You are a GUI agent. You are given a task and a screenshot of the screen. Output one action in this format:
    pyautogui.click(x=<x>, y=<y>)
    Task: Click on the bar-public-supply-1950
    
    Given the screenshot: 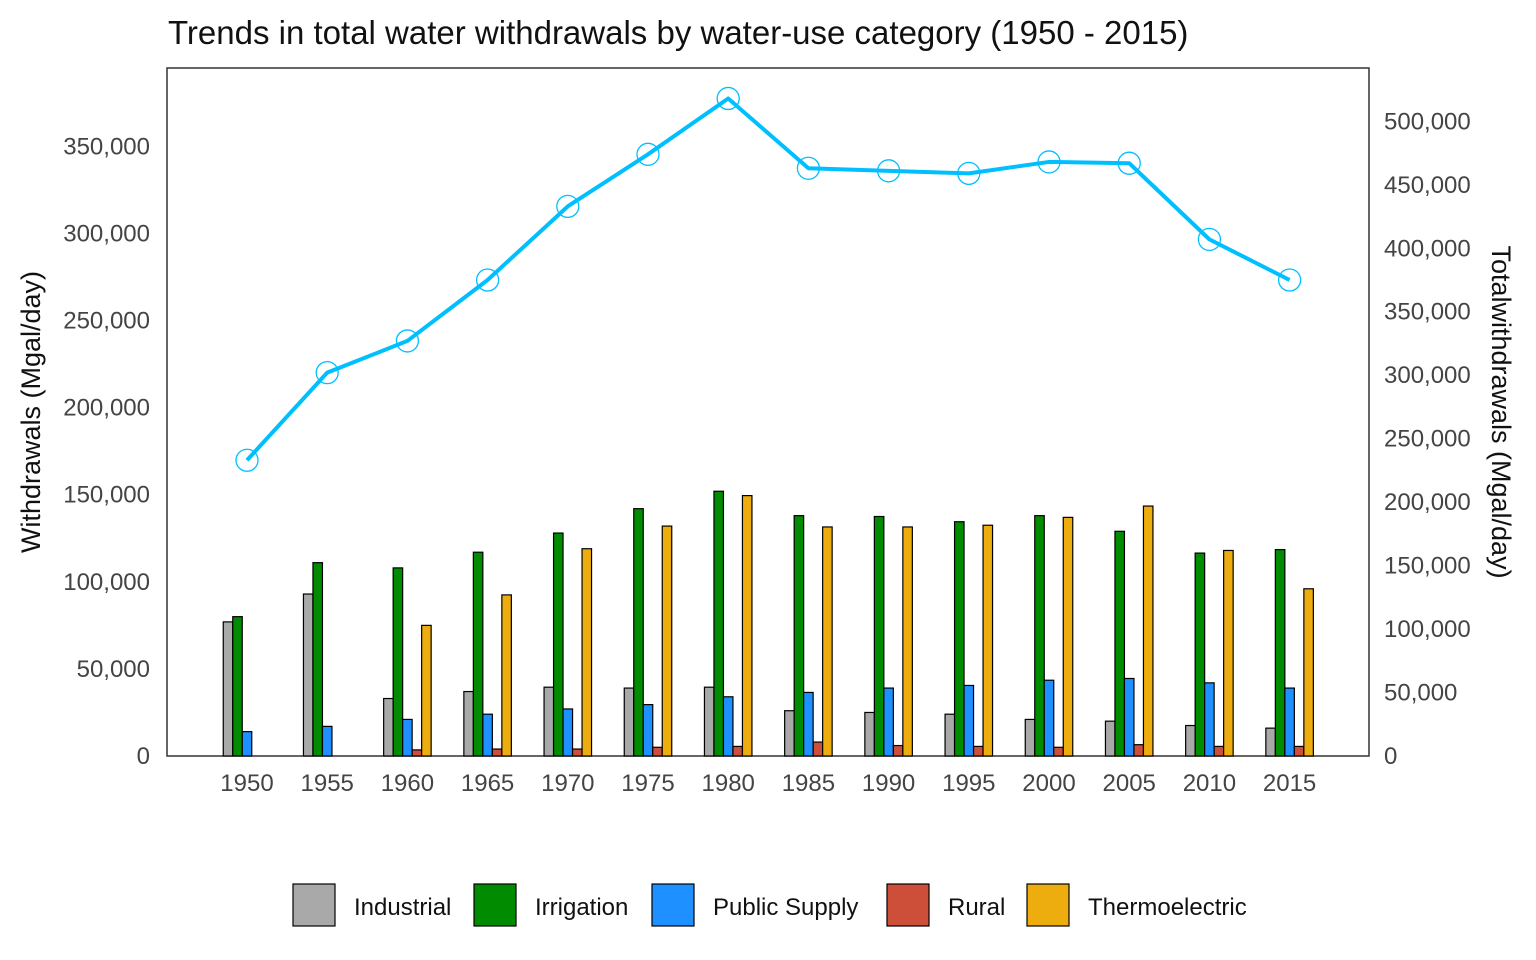 What is the action you would take?
    pyautogui.click(x=247, y=744)
    